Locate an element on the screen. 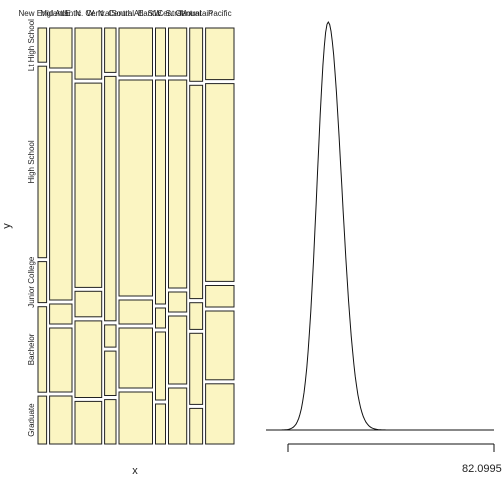  y-tick-label-graduate: Graduate is located at coordinates (31, 420).